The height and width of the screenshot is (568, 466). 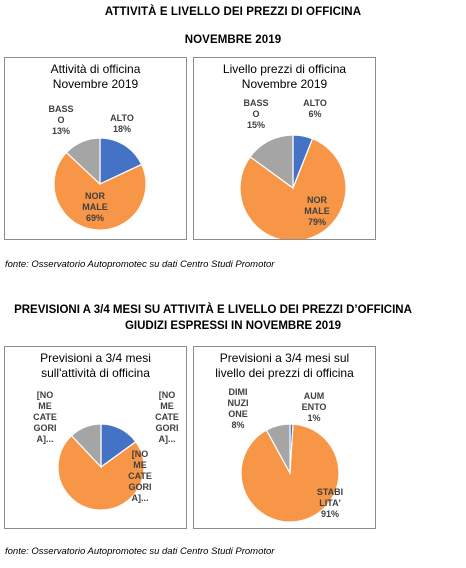 I want to click on chart-title-line: Previsioni a 3/4 mesi sul, so click(x=284, y=358).